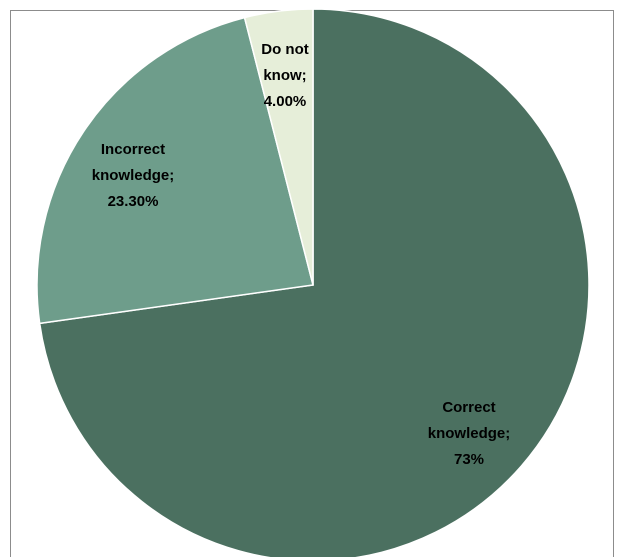 Image resolution: width=626 pixels, height=557 pixels. I want to click on slice-label-incorrect-knowledge: Incorrect knowledge; 23.30%, so click(133, 175).